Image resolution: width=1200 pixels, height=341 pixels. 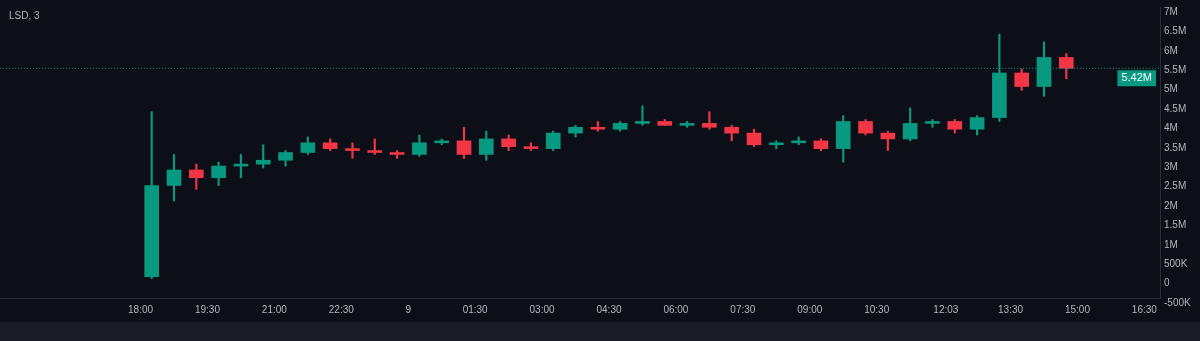 I want to click on y-tick-label: 5.5M, so click(x=1175, y=69).